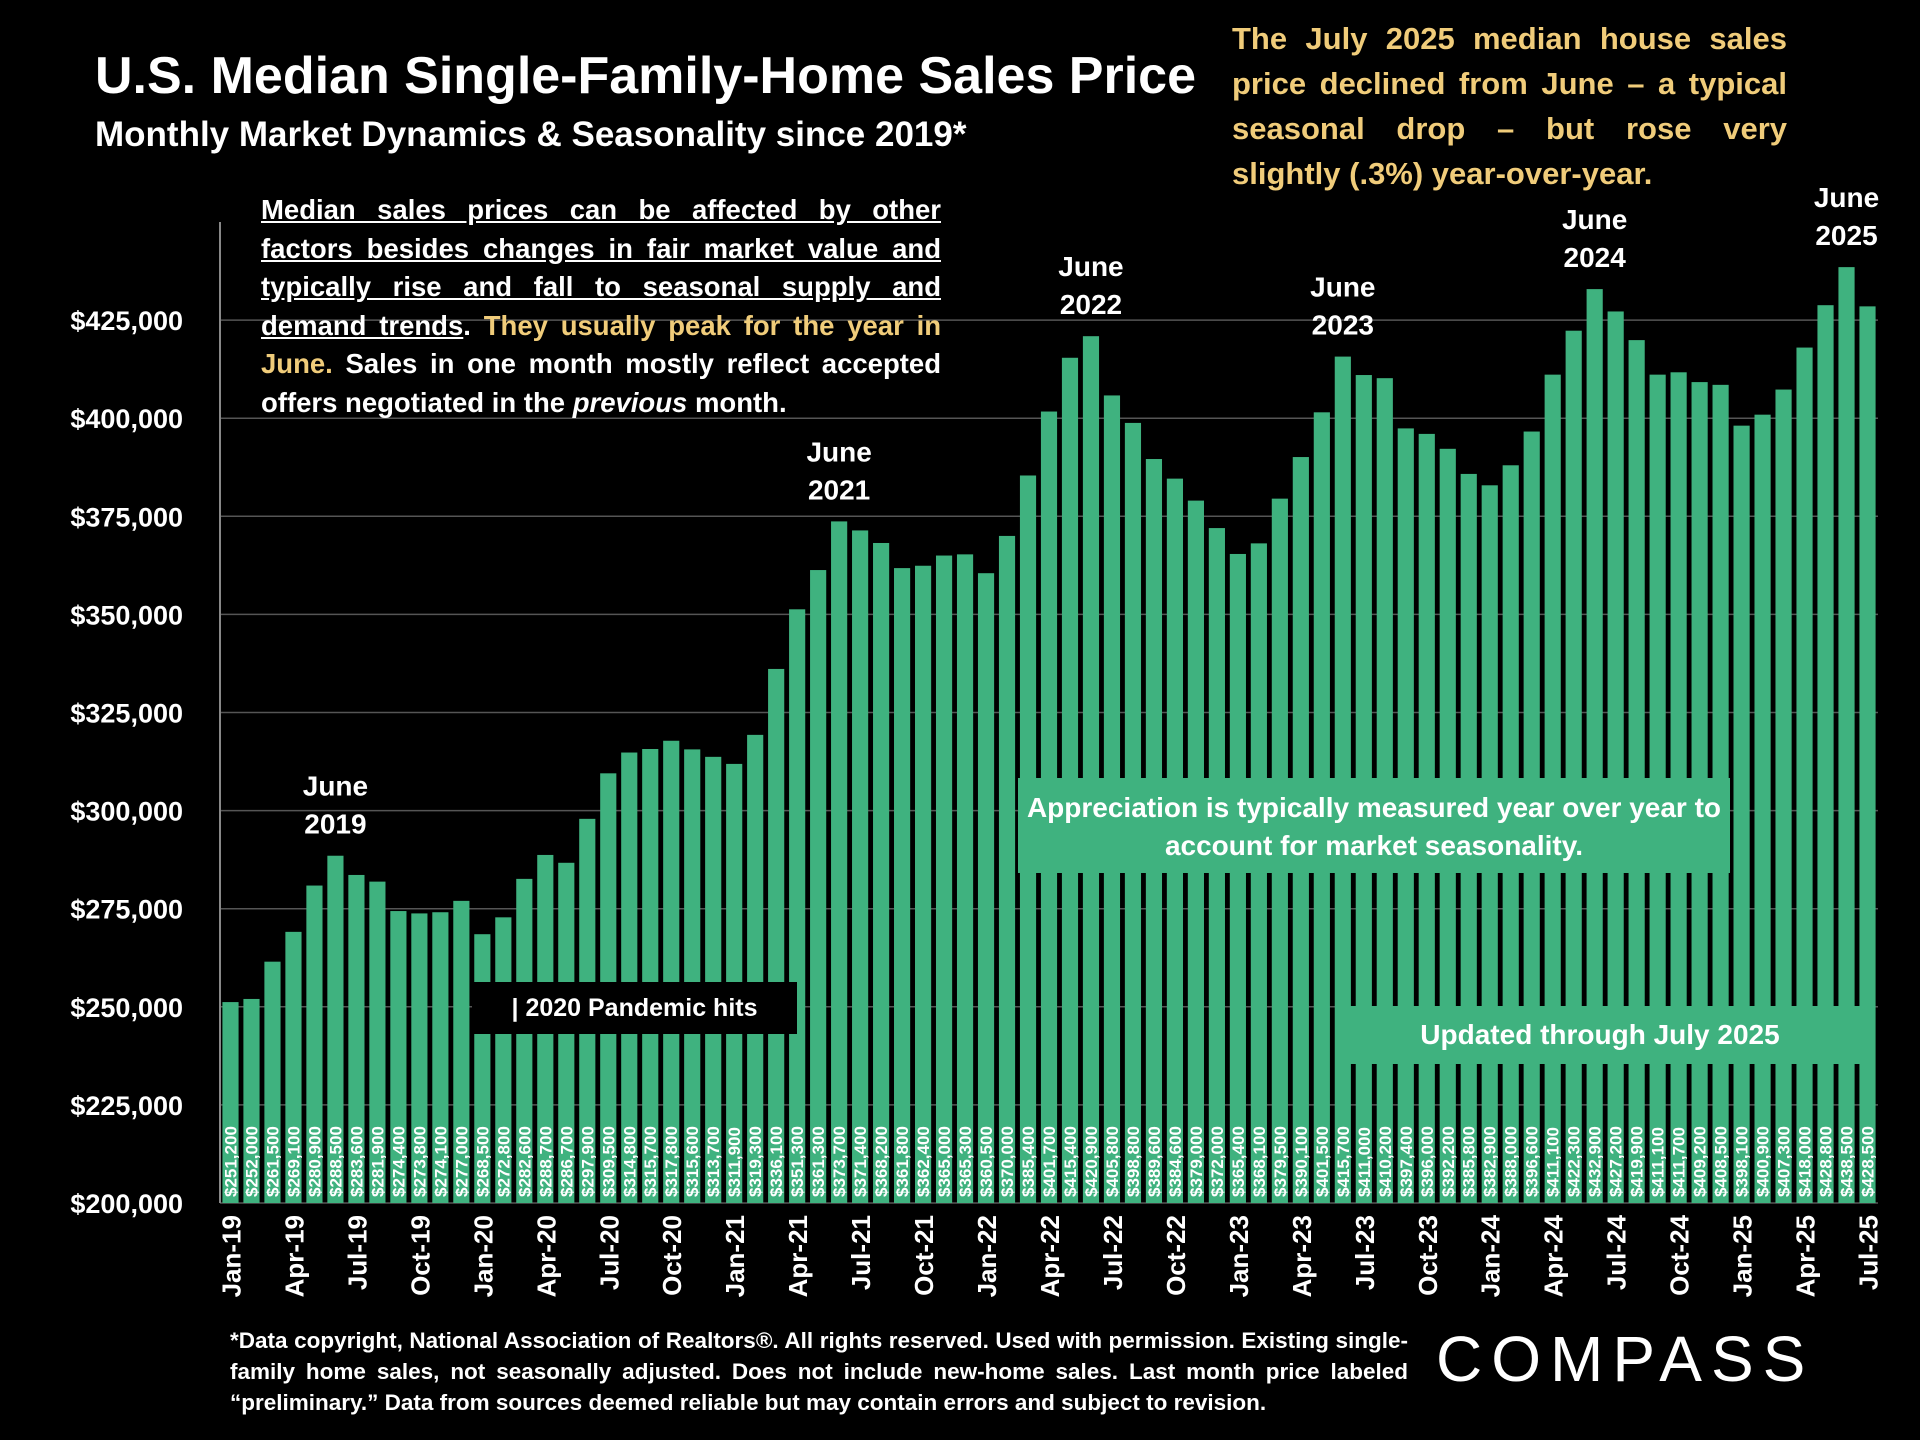 This screenshot has width=1920, height=1440. Describe the element at coordinates (1280, 1161) in the screenshot. I see `value-label: $379,500` at that location.